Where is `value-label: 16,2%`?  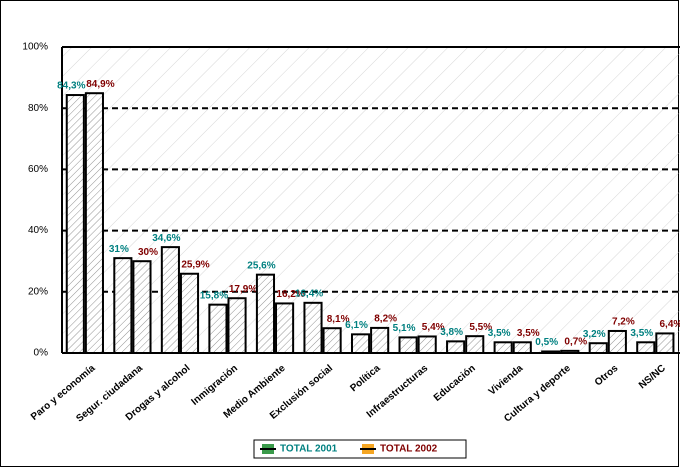
value-label: 16,2% is located at coordinates (290, 294).